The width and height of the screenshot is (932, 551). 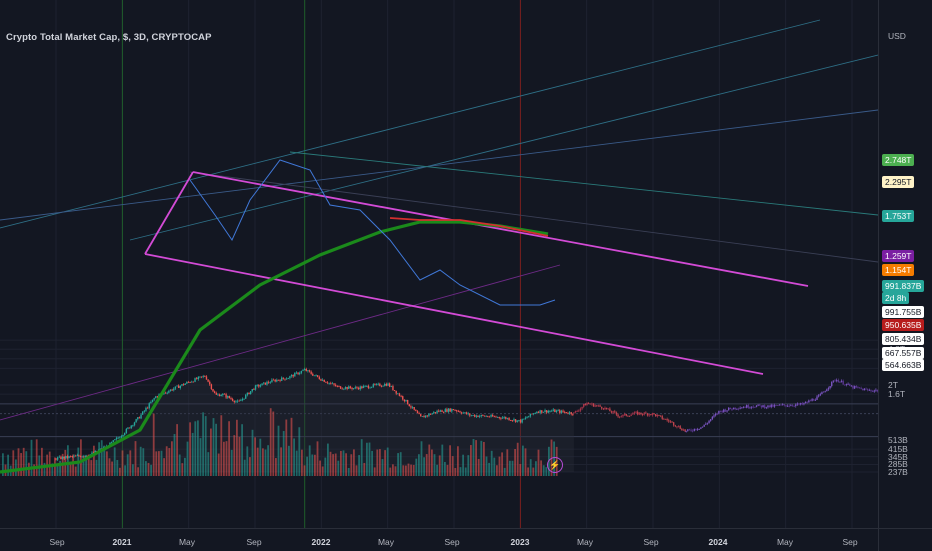 What do you see at coordinates (122, 542) in the screenshot?
I see `x-tick-label: 2021` at bounding box center [122, 542].